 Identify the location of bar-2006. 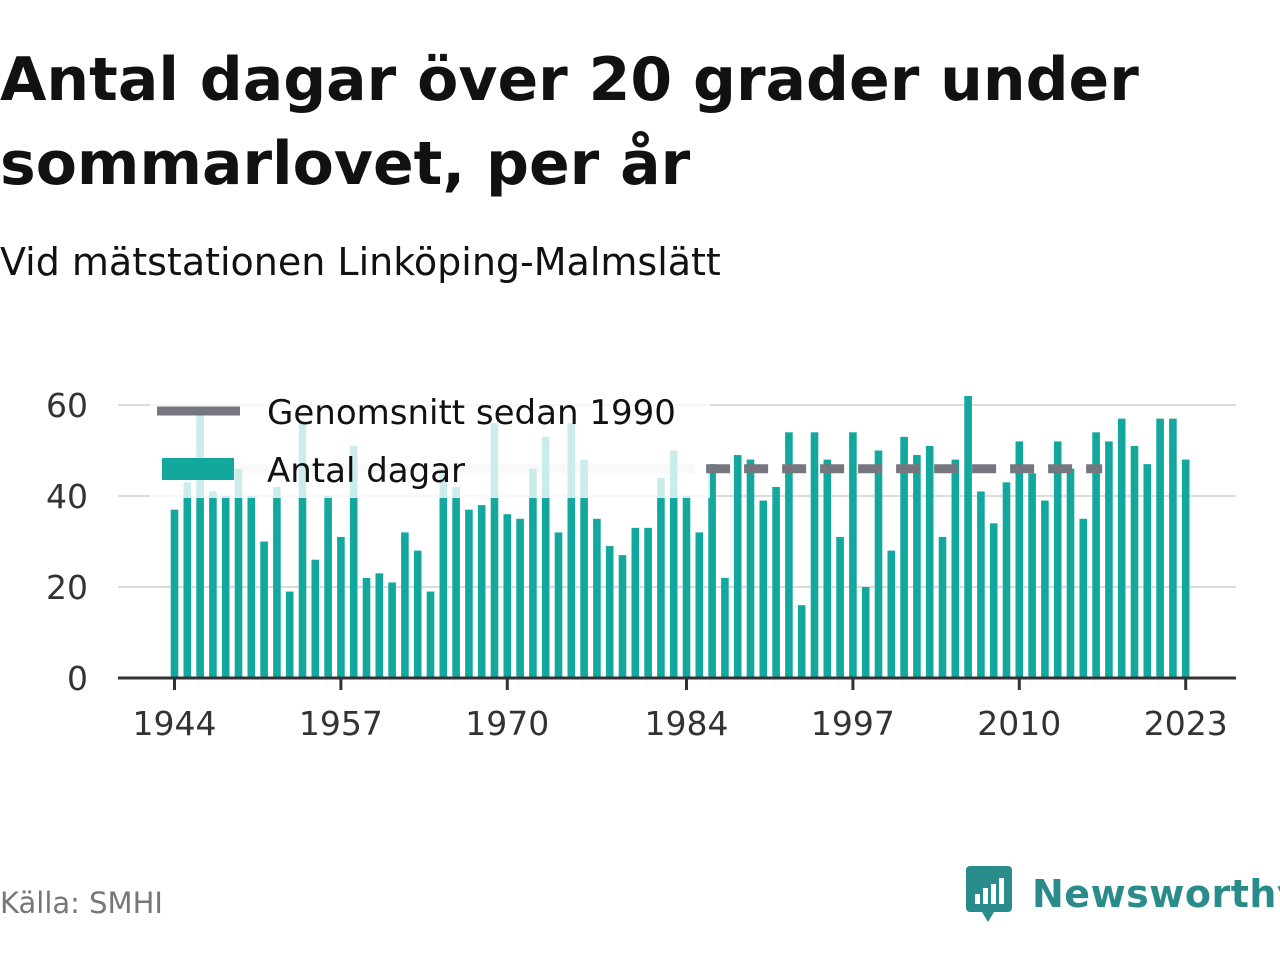
(968, 536).